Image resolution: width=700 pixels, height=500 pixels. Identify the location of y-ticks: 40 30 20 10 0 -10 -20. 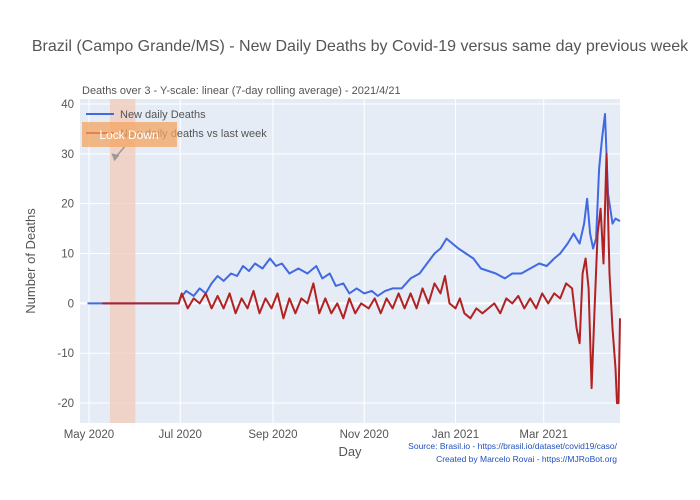
(65, 254).